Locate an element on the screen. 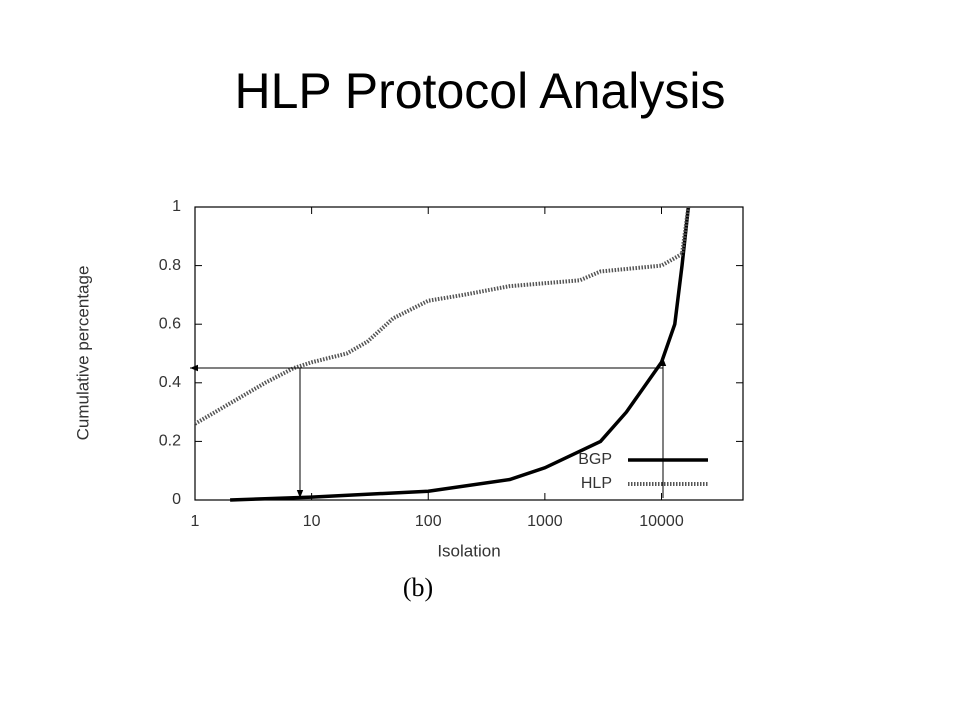  y-tick-label: 0.6 is located at coordinates (170, 323).